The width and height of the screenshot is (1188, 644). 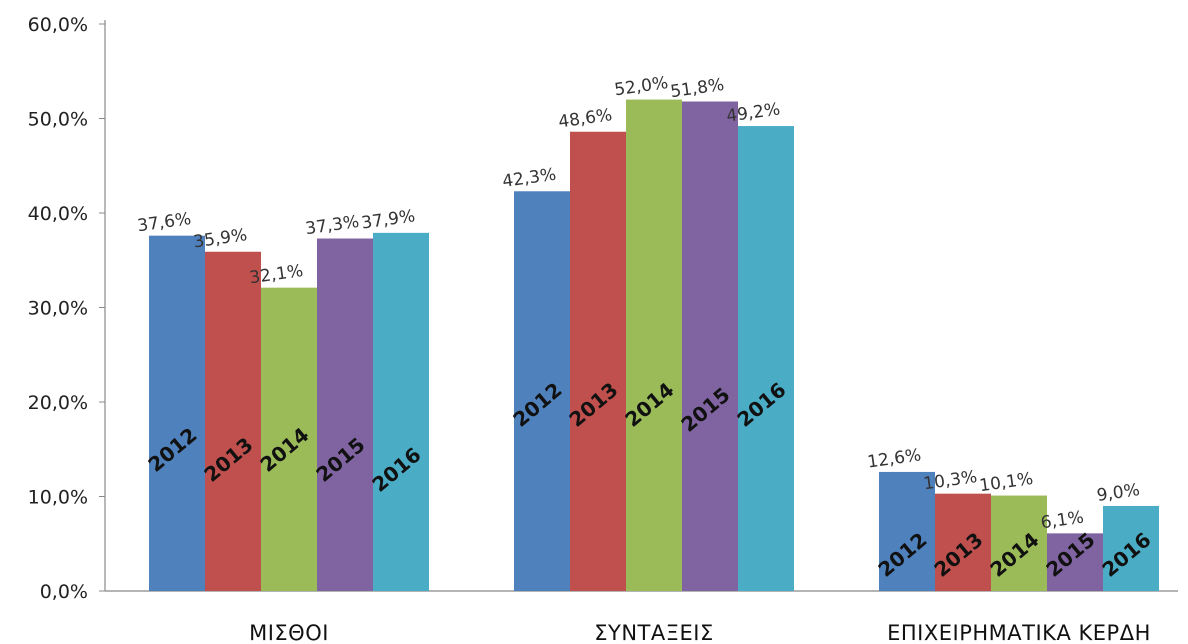 What do you see at coordinates (332, 225) in the screenshot?
I see `bar-value-label: 37,3%` at bounding box center [332, 225].